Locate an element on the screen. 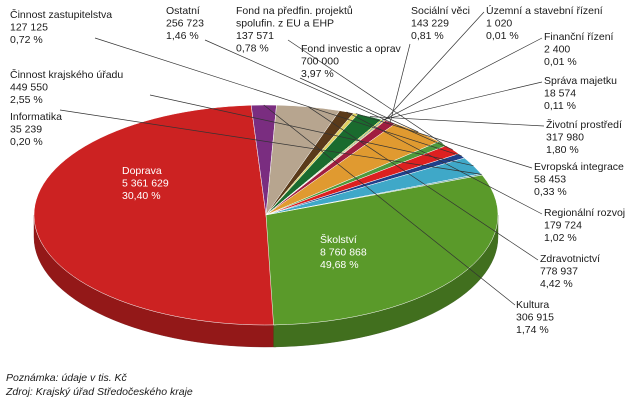  slice-label-3: Regionální rozvoj 179 724 1,02 % is located at coordinates (584, 225).